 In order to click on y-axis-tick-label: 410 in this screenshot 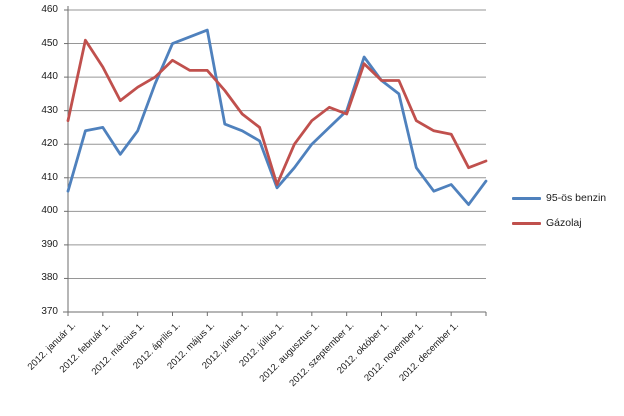, I will do `click(49, 177)`.